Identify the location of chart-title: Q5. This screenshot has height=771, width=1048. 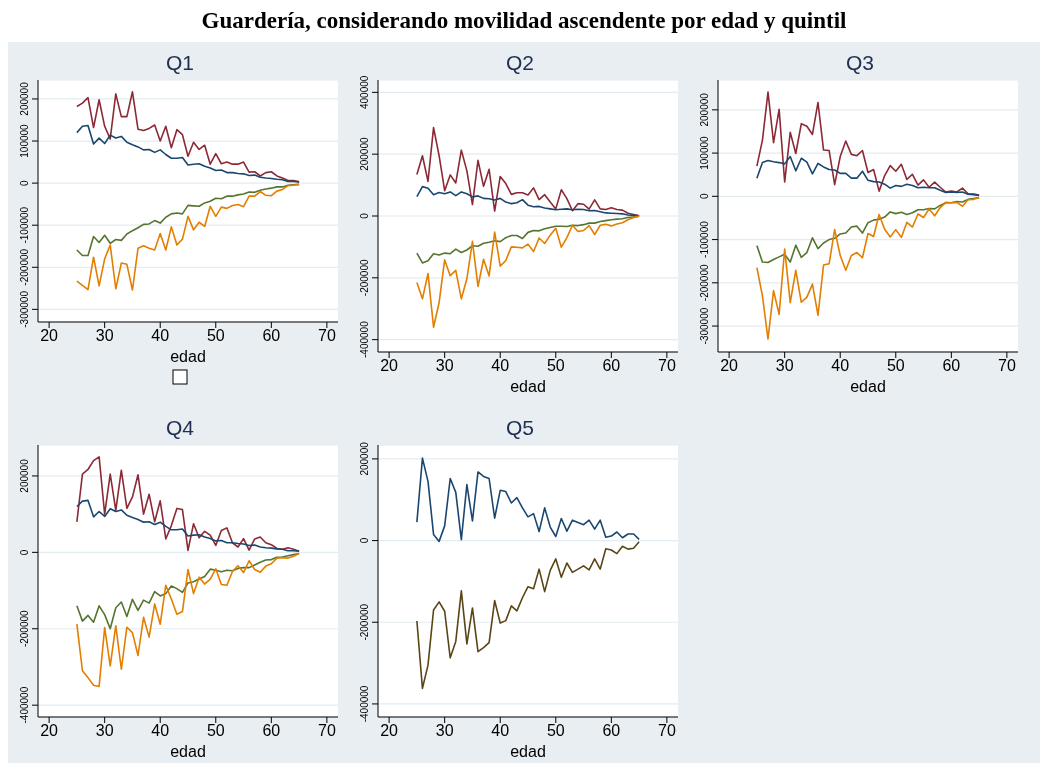
(520, 428).